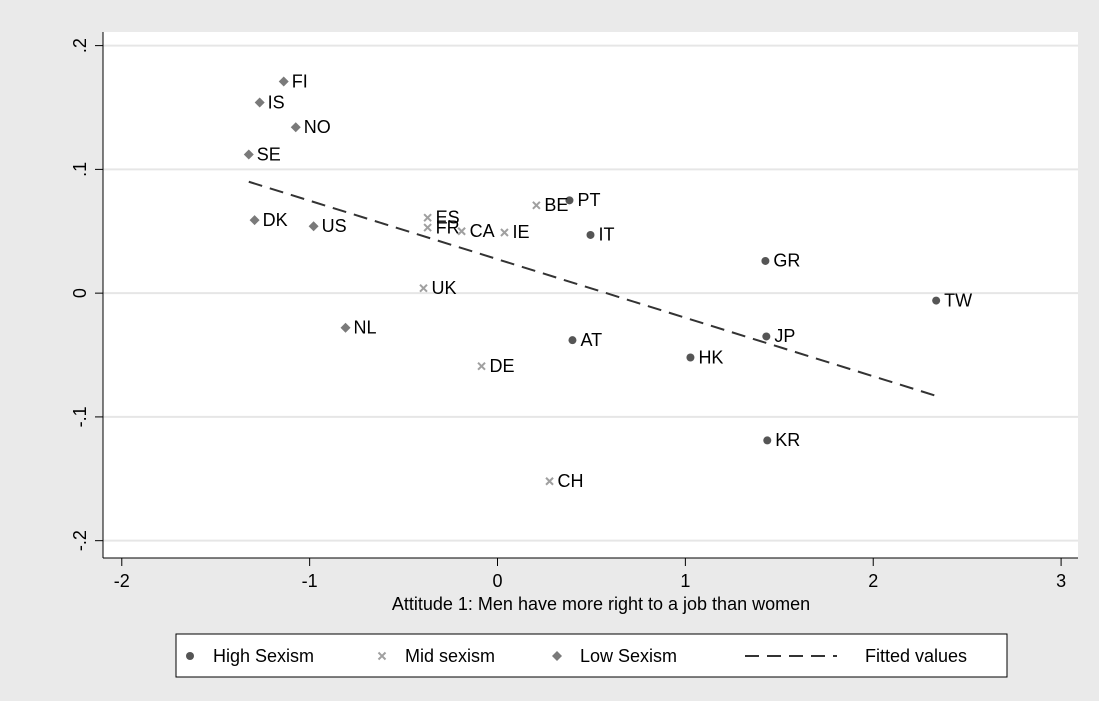  What do you see at coordinates (334, 226) in the screenshot?
I see `point-label: US` at bounding box center [334, 226].